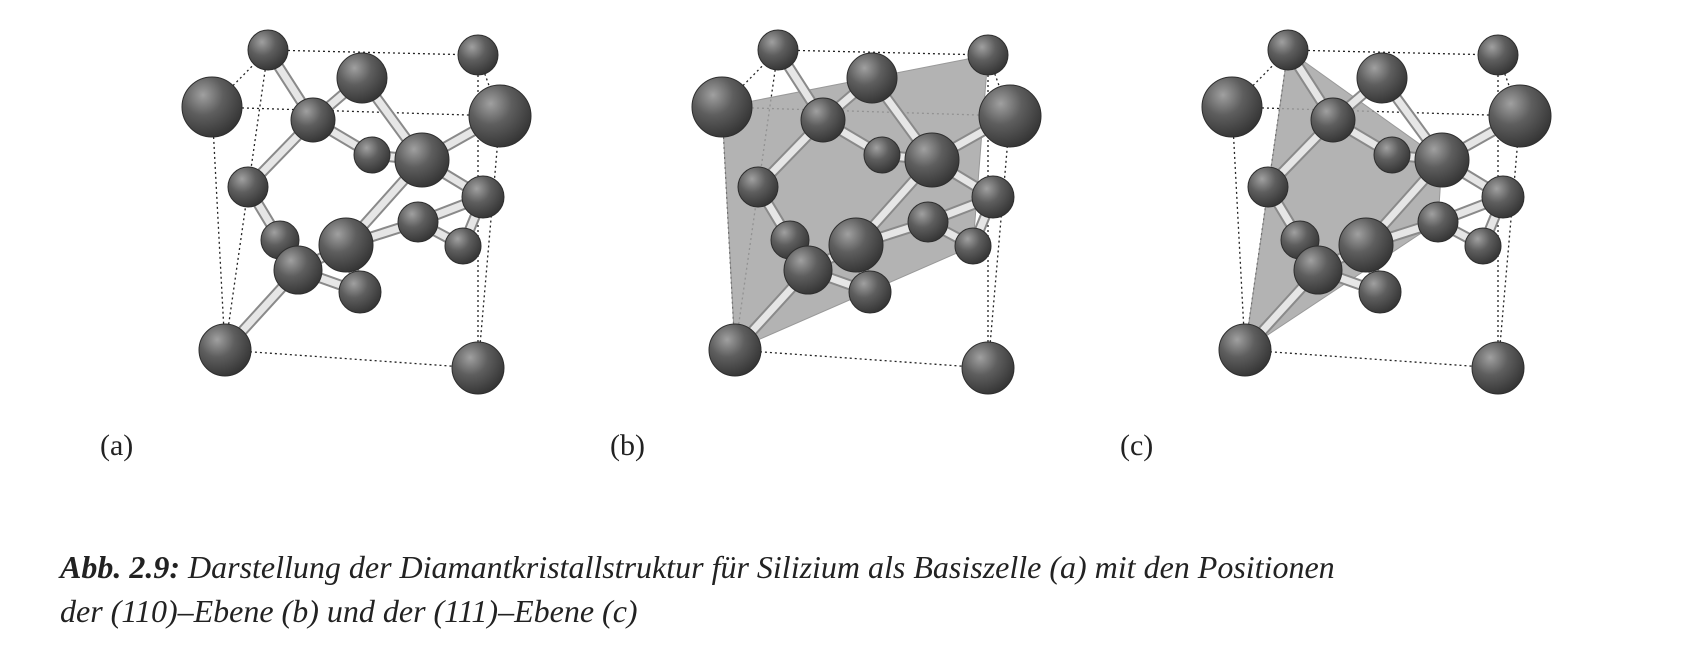 The width and height of the screenshot is (1702, 666). I want to click on panel-c-111-plane, so click(1376, 212).